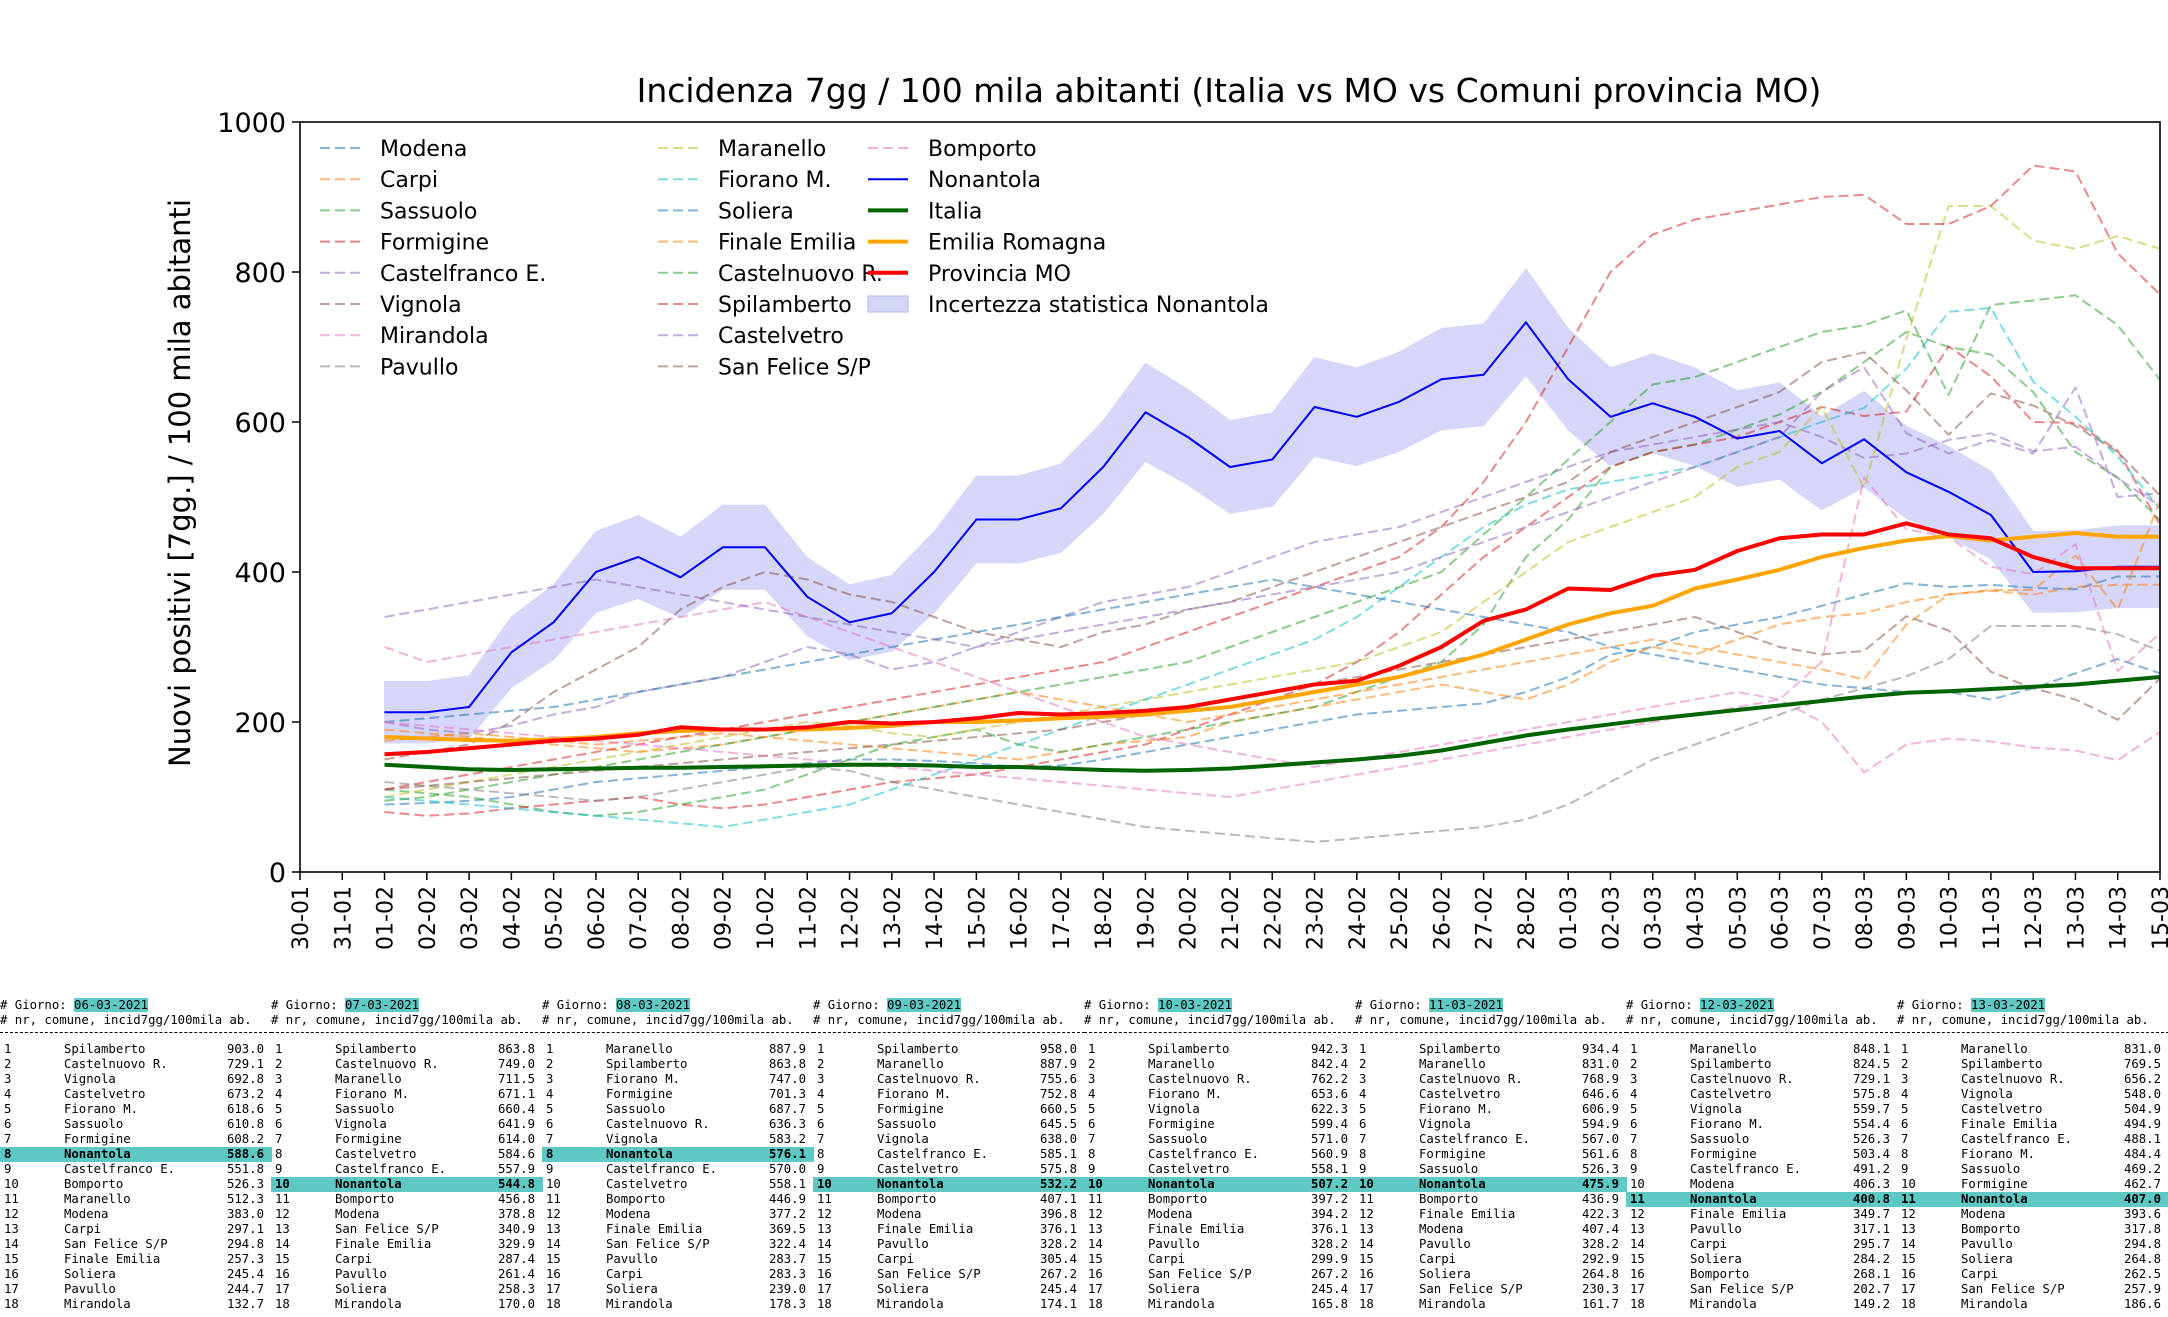 This screenshot has height=1317, width=2168. What do you see at coordinates (1762, 1124) in the screenshot?
I see `ranking-row: 6 Fiorano M. 554.4` at bounding box center [1762, 1124].